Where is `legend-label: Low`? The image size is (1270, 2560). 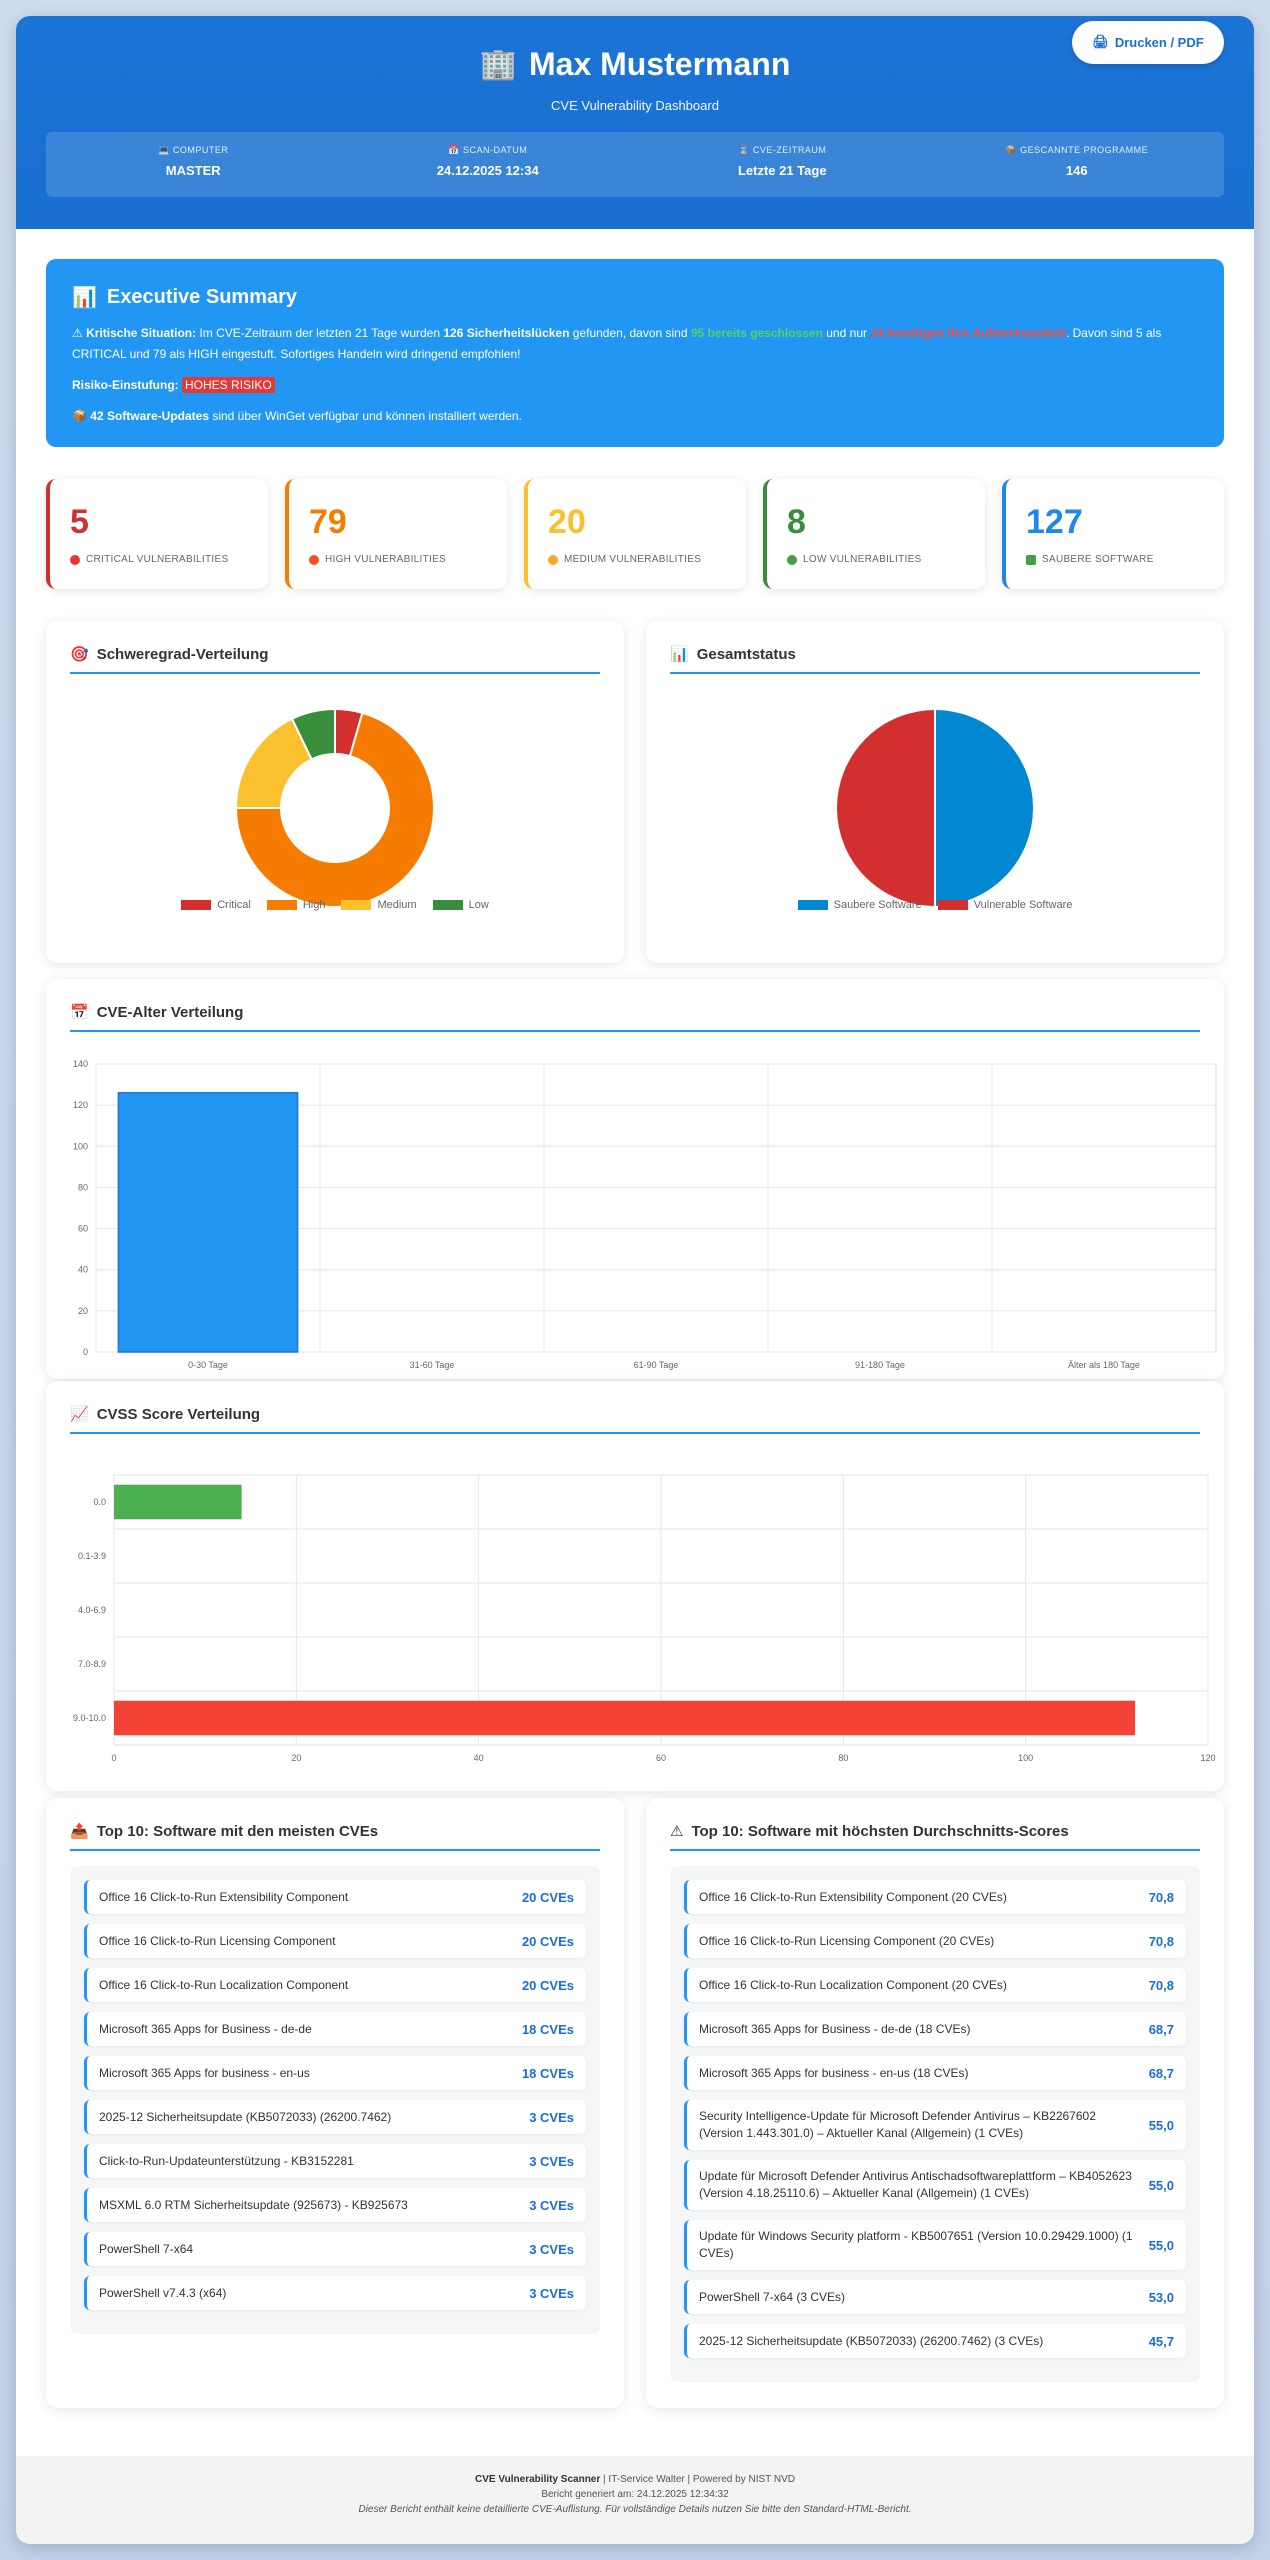 legend-label: Low is located at coordinates (478, 905).